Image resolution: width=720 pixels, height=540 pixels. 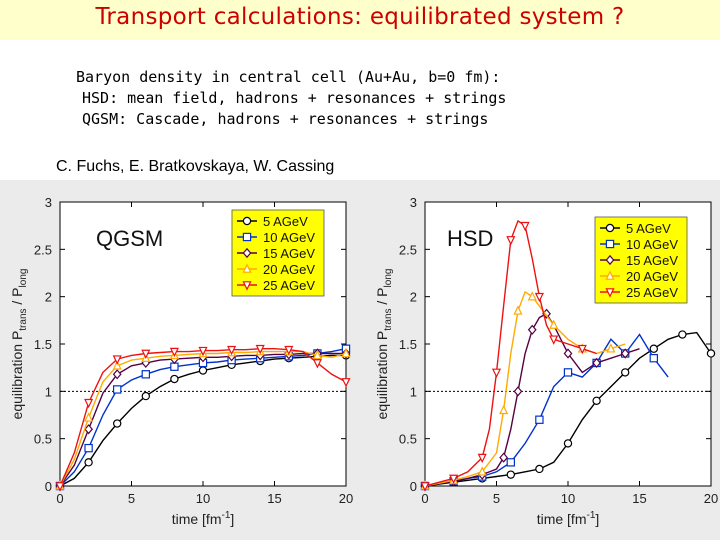 I want to click on panel-hsd-xtick-label: 10, so click(x=568, y=498).